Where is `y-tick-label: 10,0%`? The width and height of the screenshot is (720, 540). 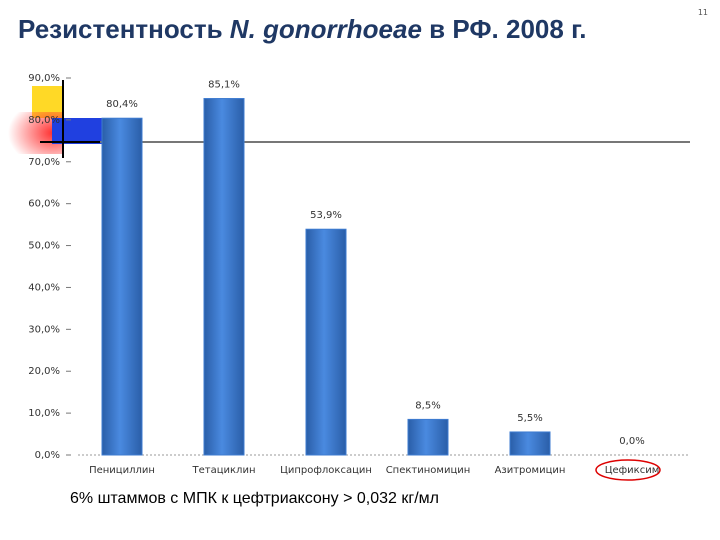
y-tick-label: 10,0% is located at coordinates (44, 413).